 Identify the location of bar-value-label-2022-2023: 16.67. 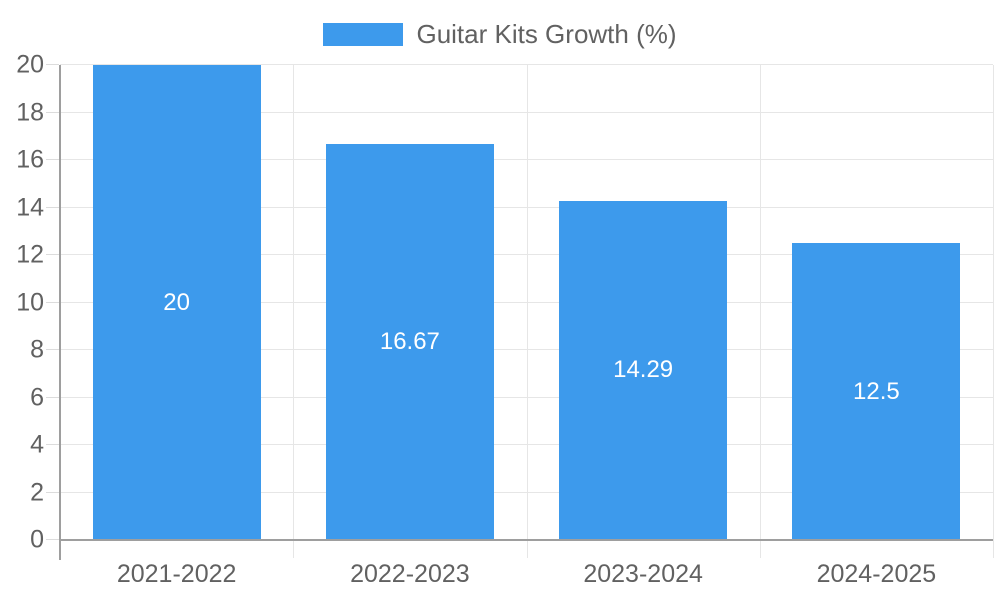
(409, 342).